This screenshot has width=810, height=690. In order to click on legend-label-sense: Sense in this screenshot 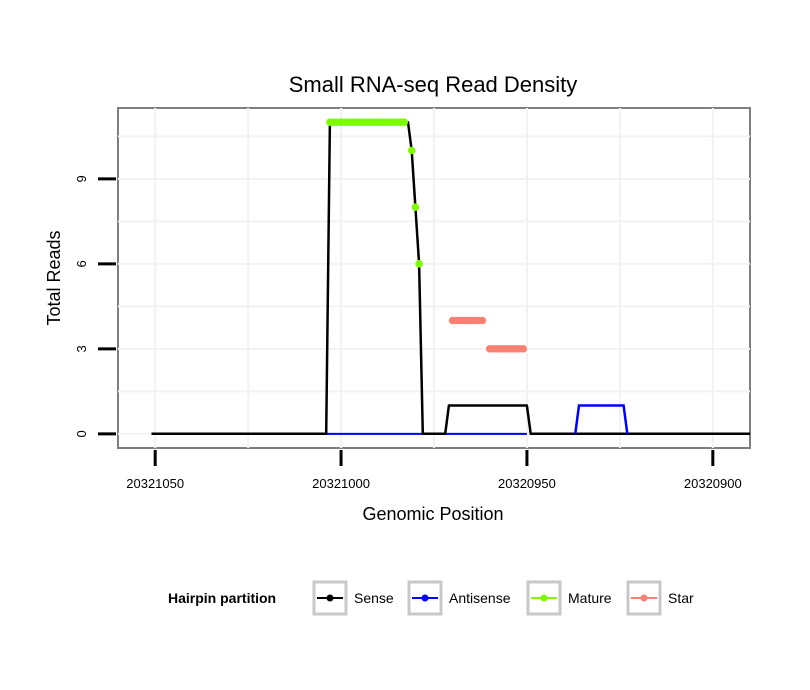, I will do `click(374, 598)`.